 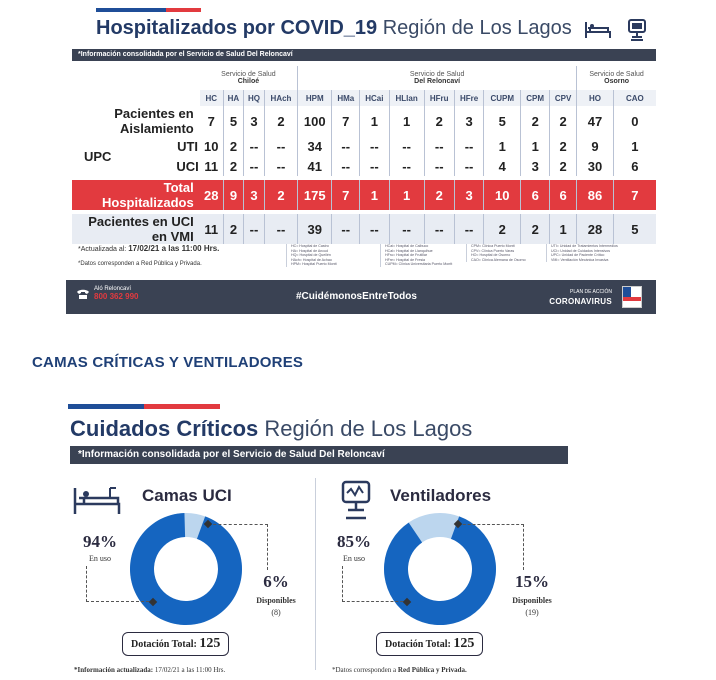 What do you see at coordinates (502, 229) in the screenshot?
I see `cell-cupm: 2` at bounding box center [502, 229].